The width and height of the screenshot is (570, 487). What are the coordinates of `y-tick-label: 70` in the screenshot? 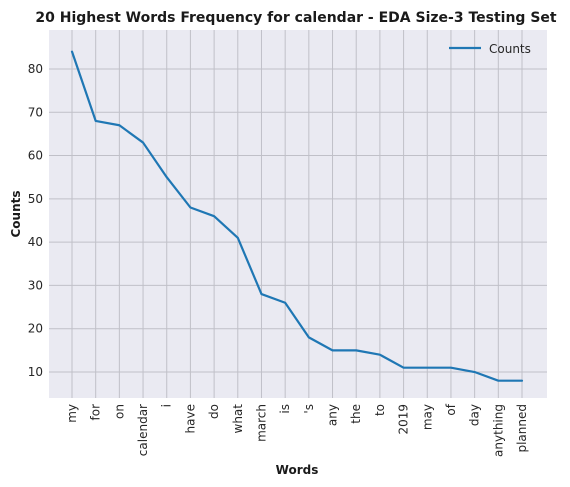 It's located at (35, 112).